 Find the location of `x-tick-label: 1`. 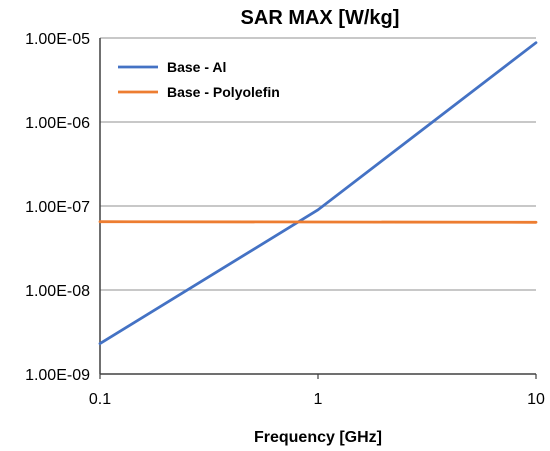

x-tick-label: 1 is located at coordinates (318, 399).